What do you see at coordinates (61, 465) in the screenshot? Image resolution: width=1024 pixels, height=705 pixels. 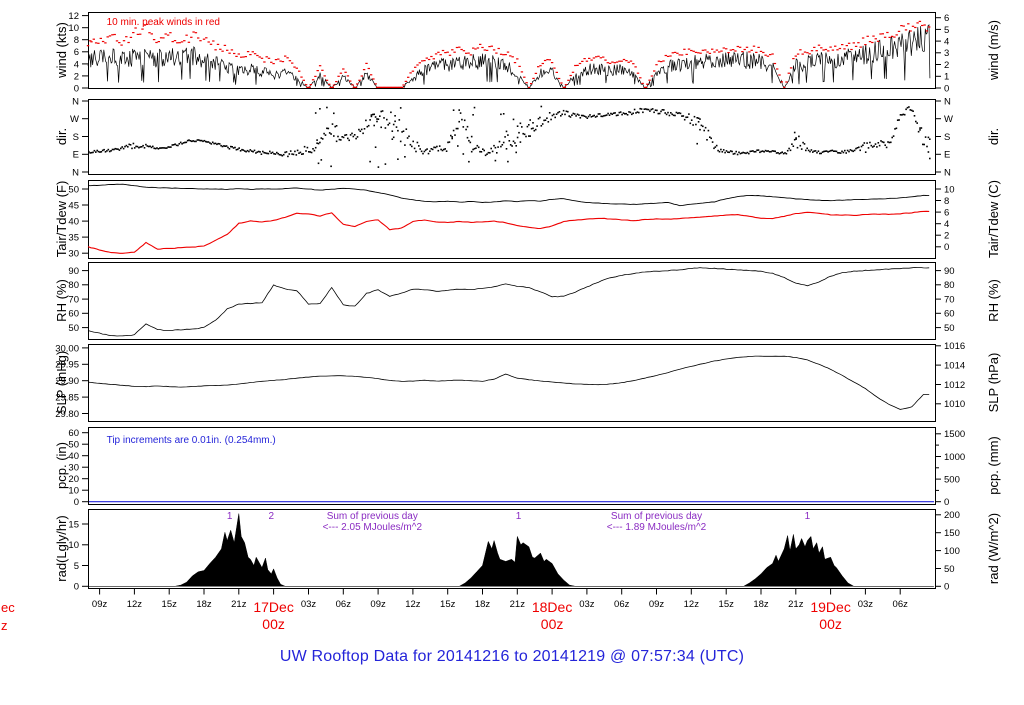 I see `label: pcp. (in)` at bounding box center [61, 465].